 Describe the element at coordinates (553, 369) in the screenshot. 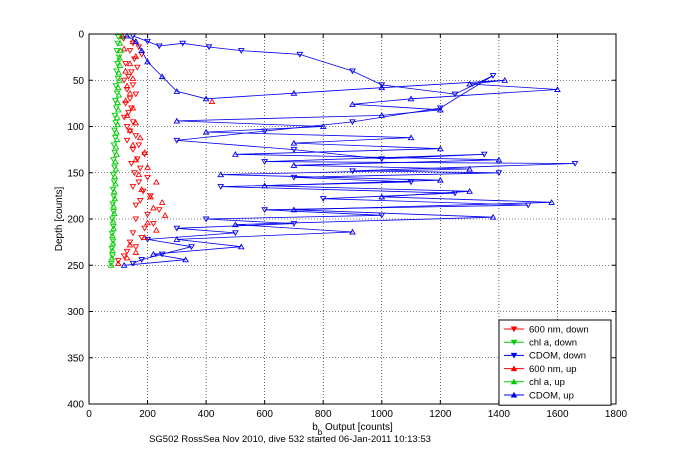

I see `legend-entry-label: 600 nm, up` at that location.